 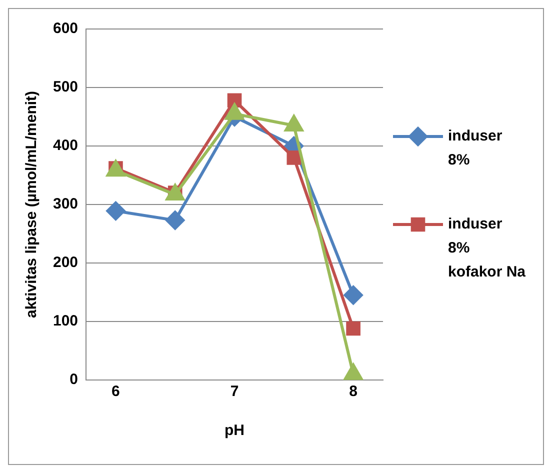 I want to click on y-tick-label: 400, so click(x=65, y=145).